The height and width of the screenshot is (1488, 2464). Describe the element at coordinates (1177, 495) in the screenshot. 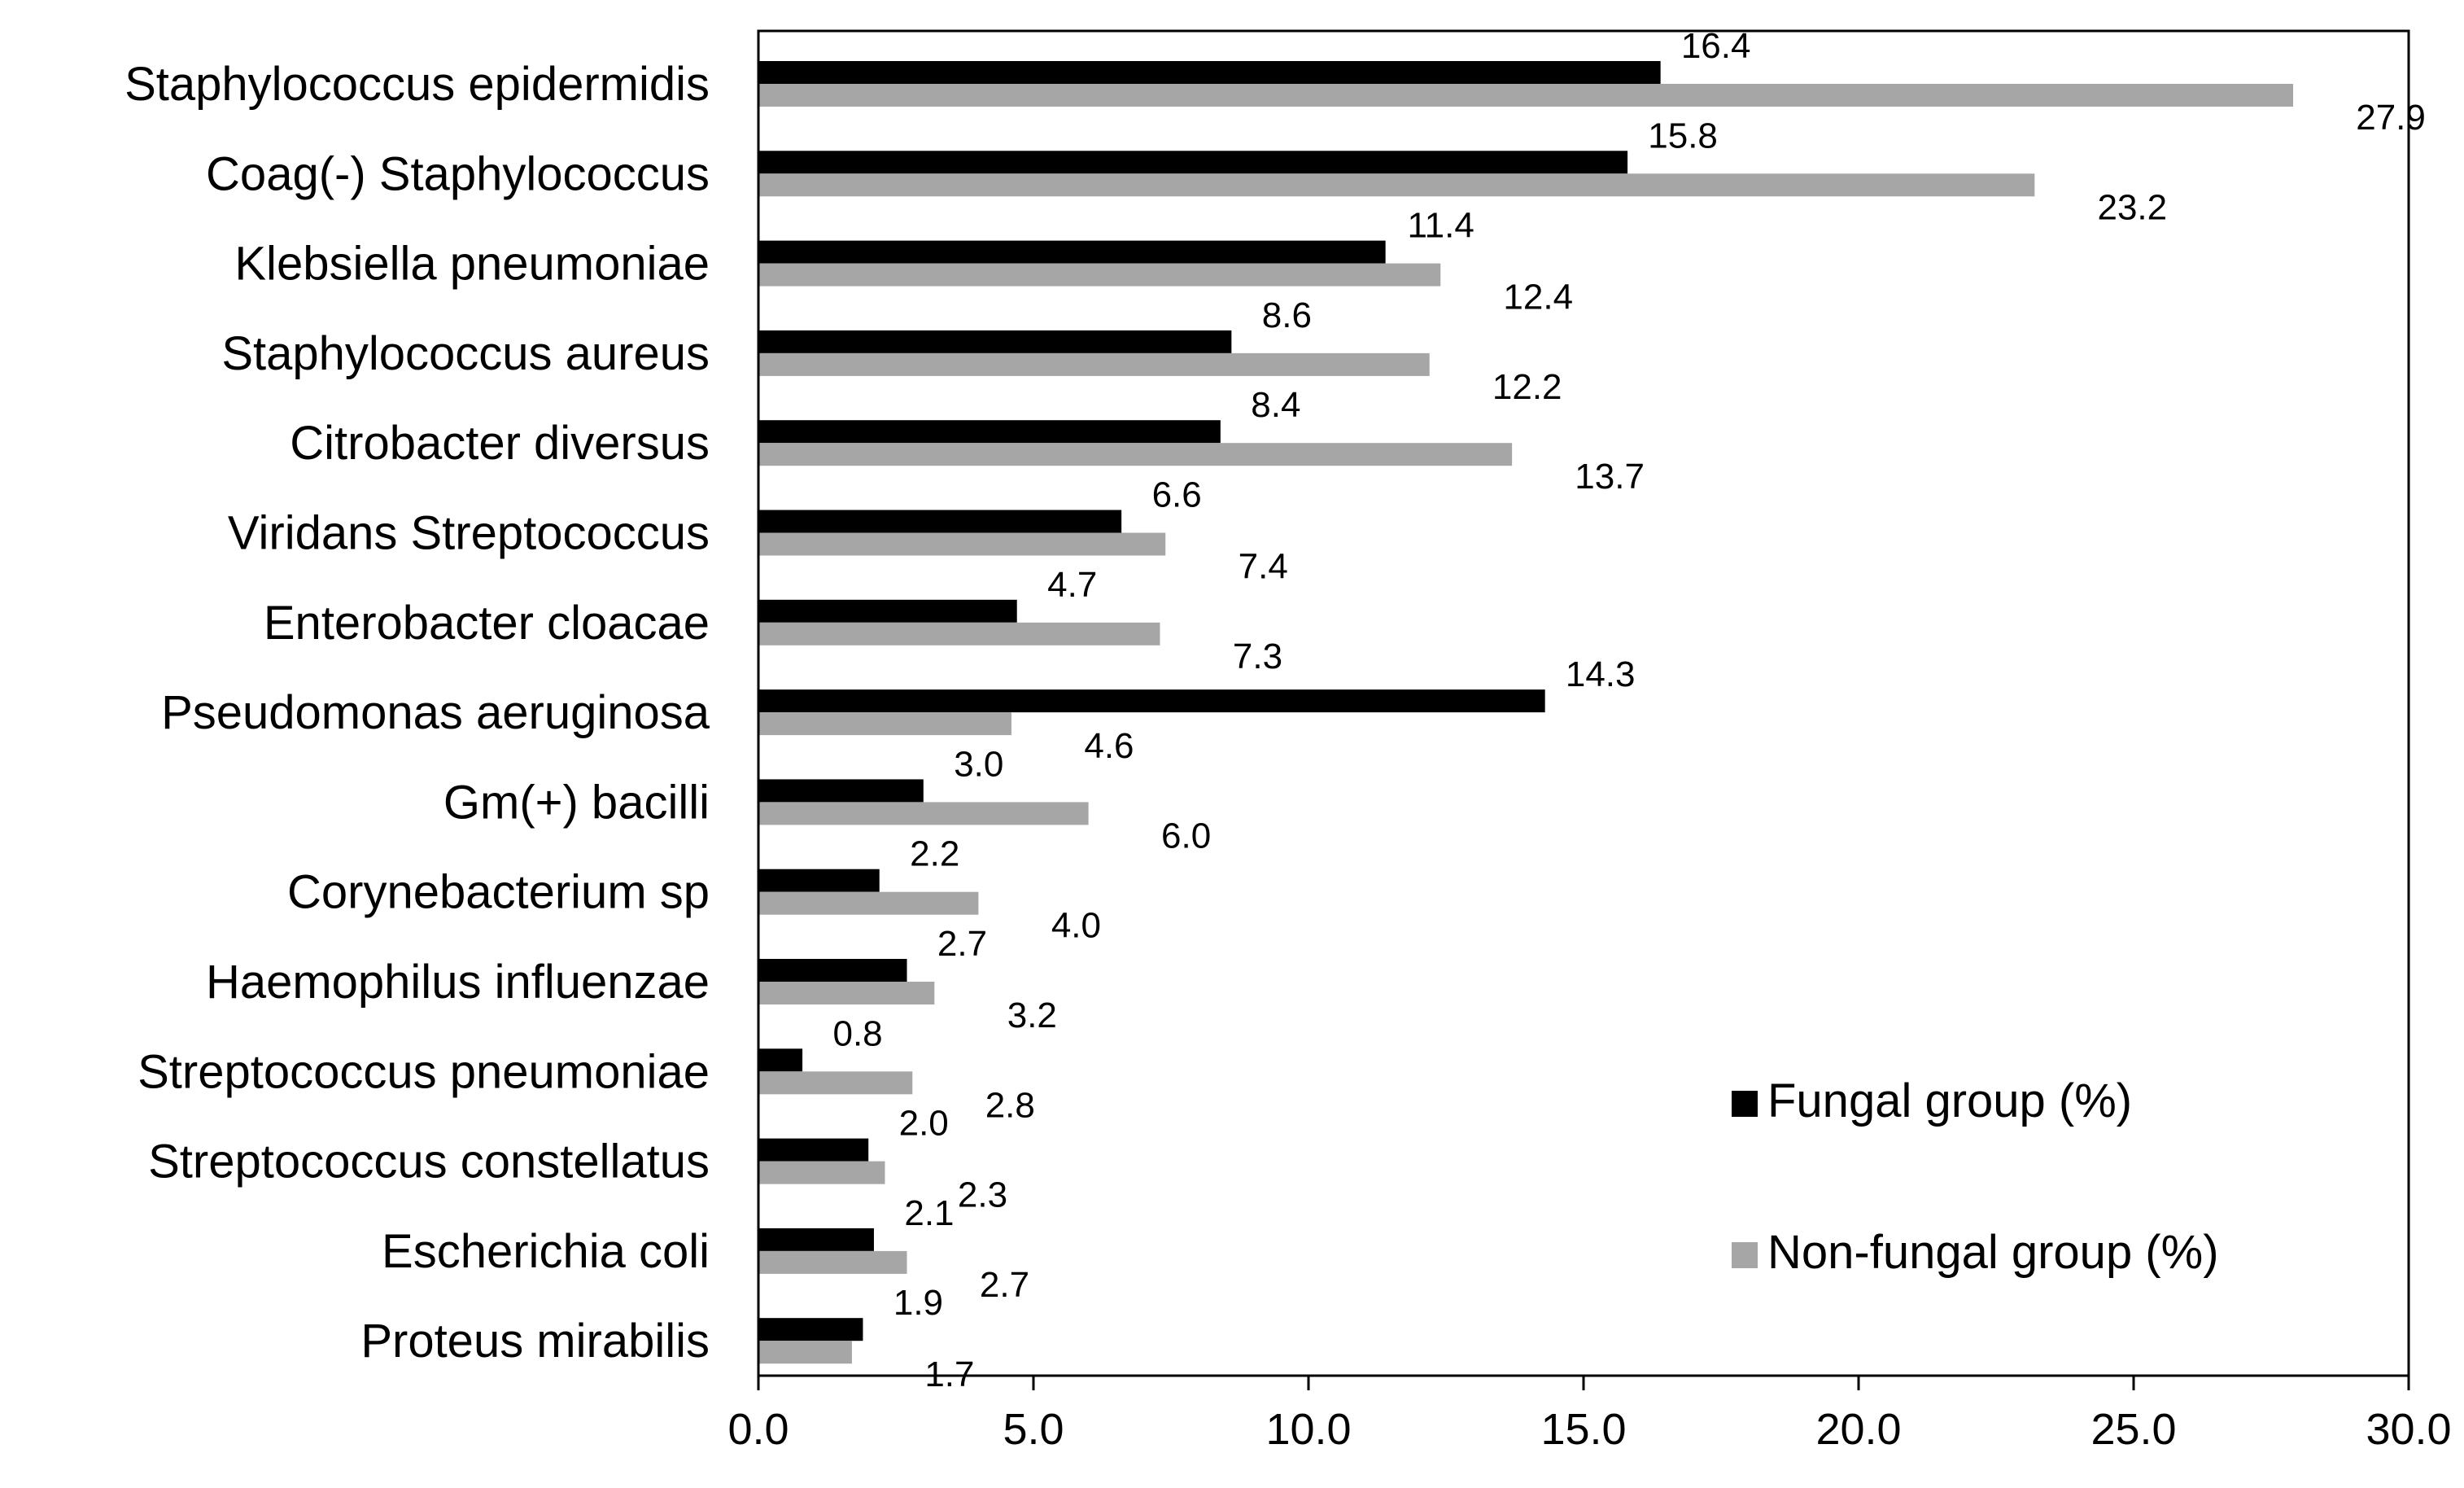

I see `value-label-fungal: 6.6` at that location.